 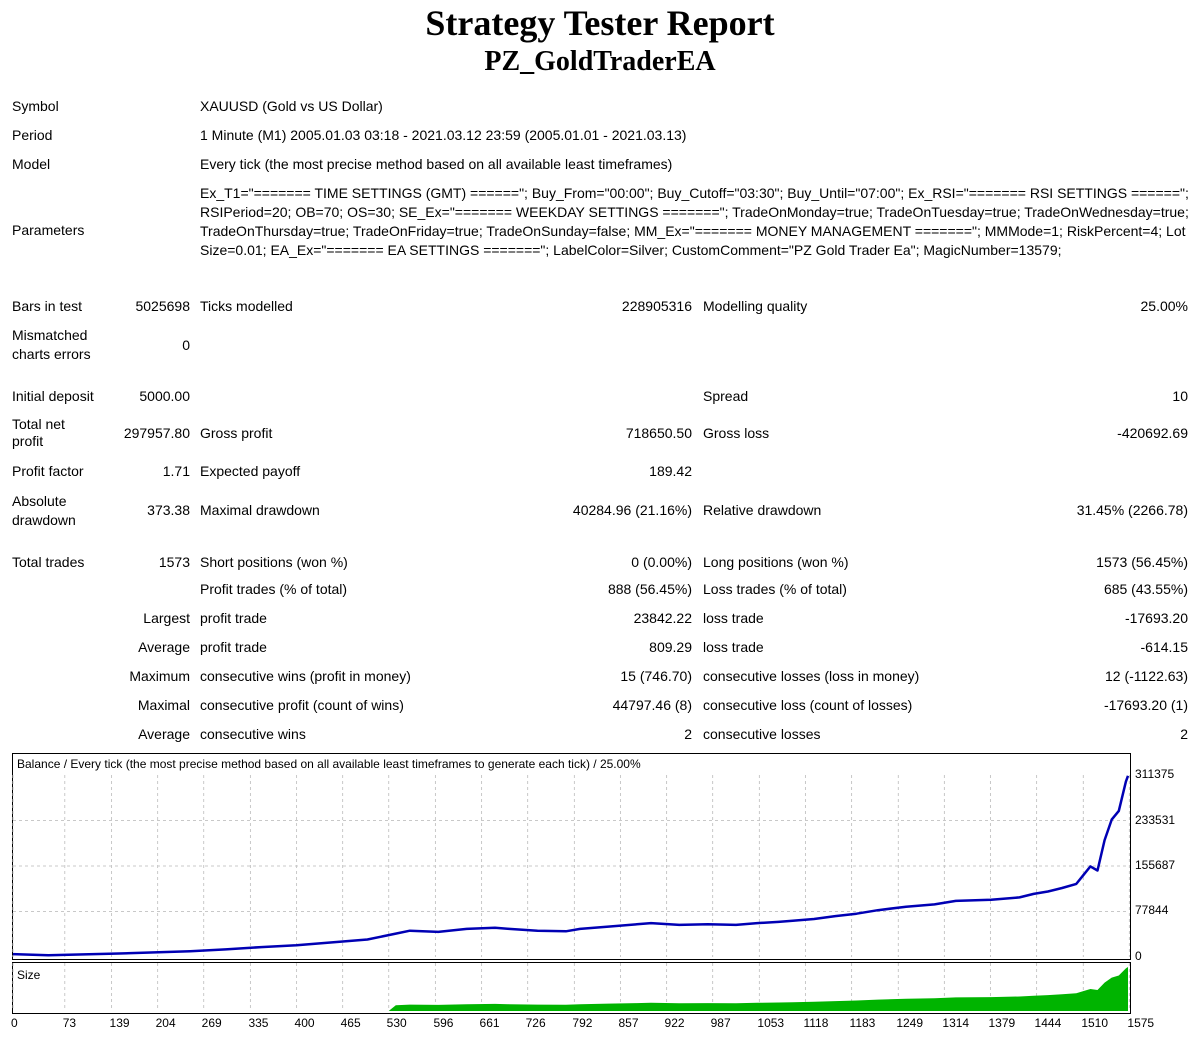 I want to click on maxdd-label: Maximal drawdown, so click(x=260, y=510).